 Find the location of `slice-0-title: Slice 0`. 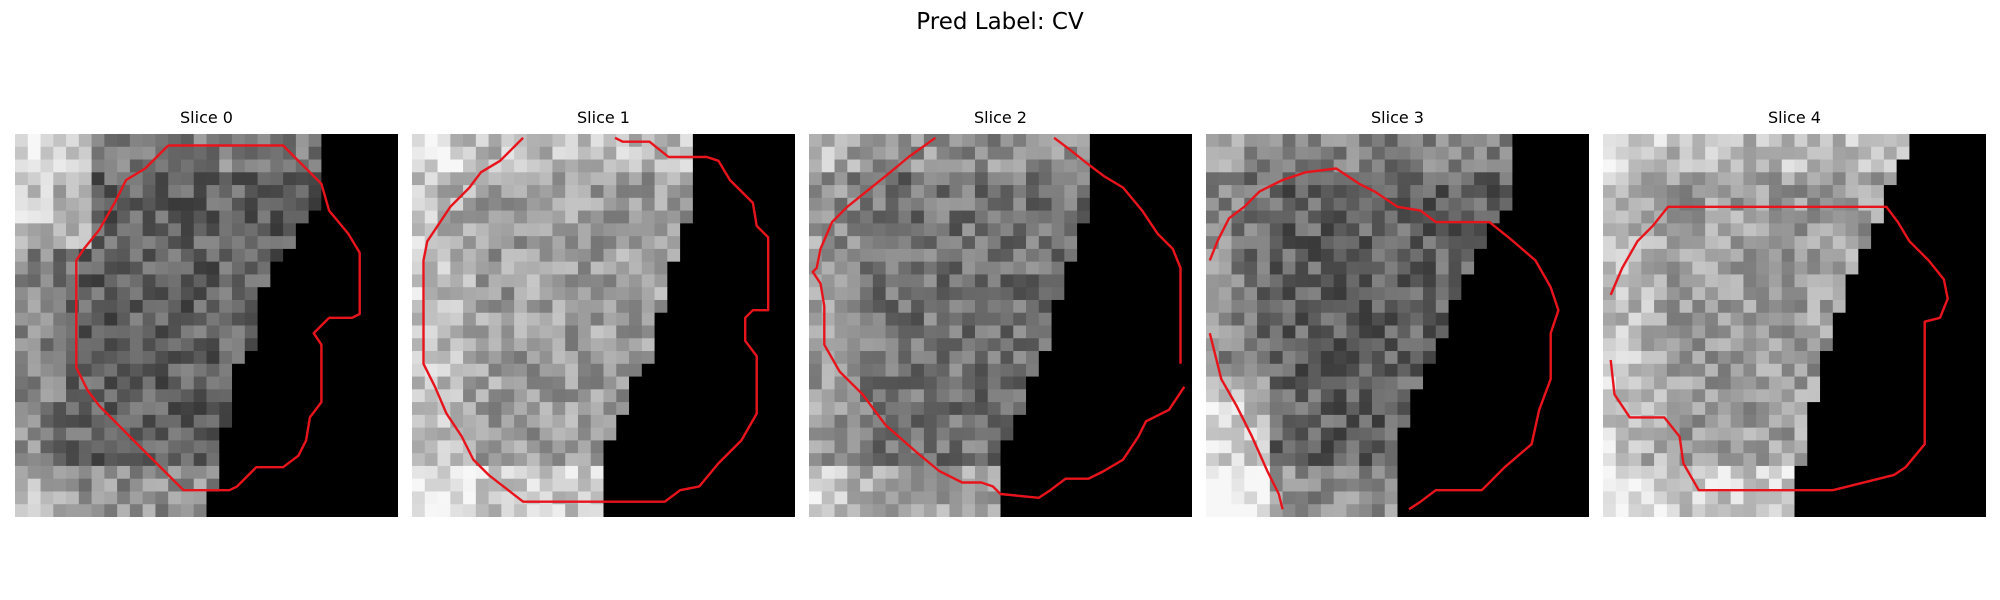

slice-0-title: Slice 0 is located at coordinates (206, 117).